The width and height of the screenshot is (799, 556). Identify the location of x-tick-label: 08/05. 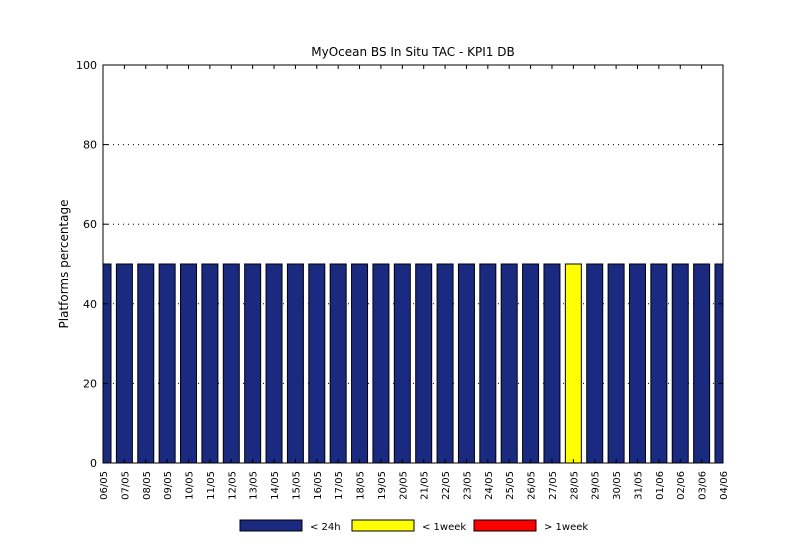
(147, 485).